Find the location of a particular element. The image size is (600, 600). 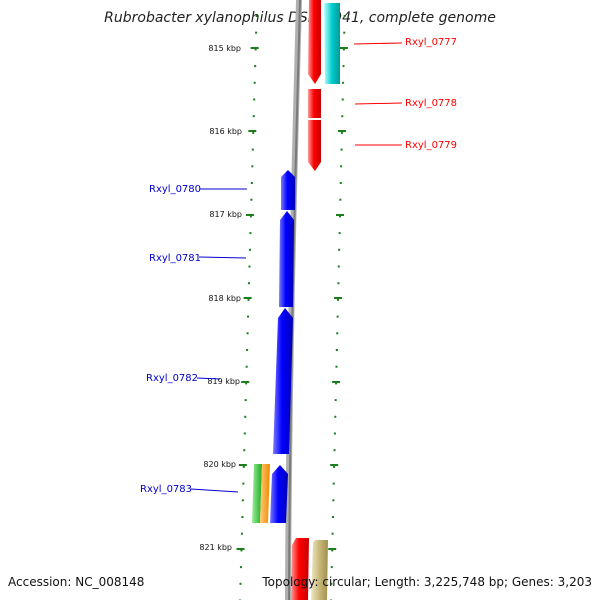

label-rxyl-0783: Rxyl_0783 is located at coordinates (166, 489).